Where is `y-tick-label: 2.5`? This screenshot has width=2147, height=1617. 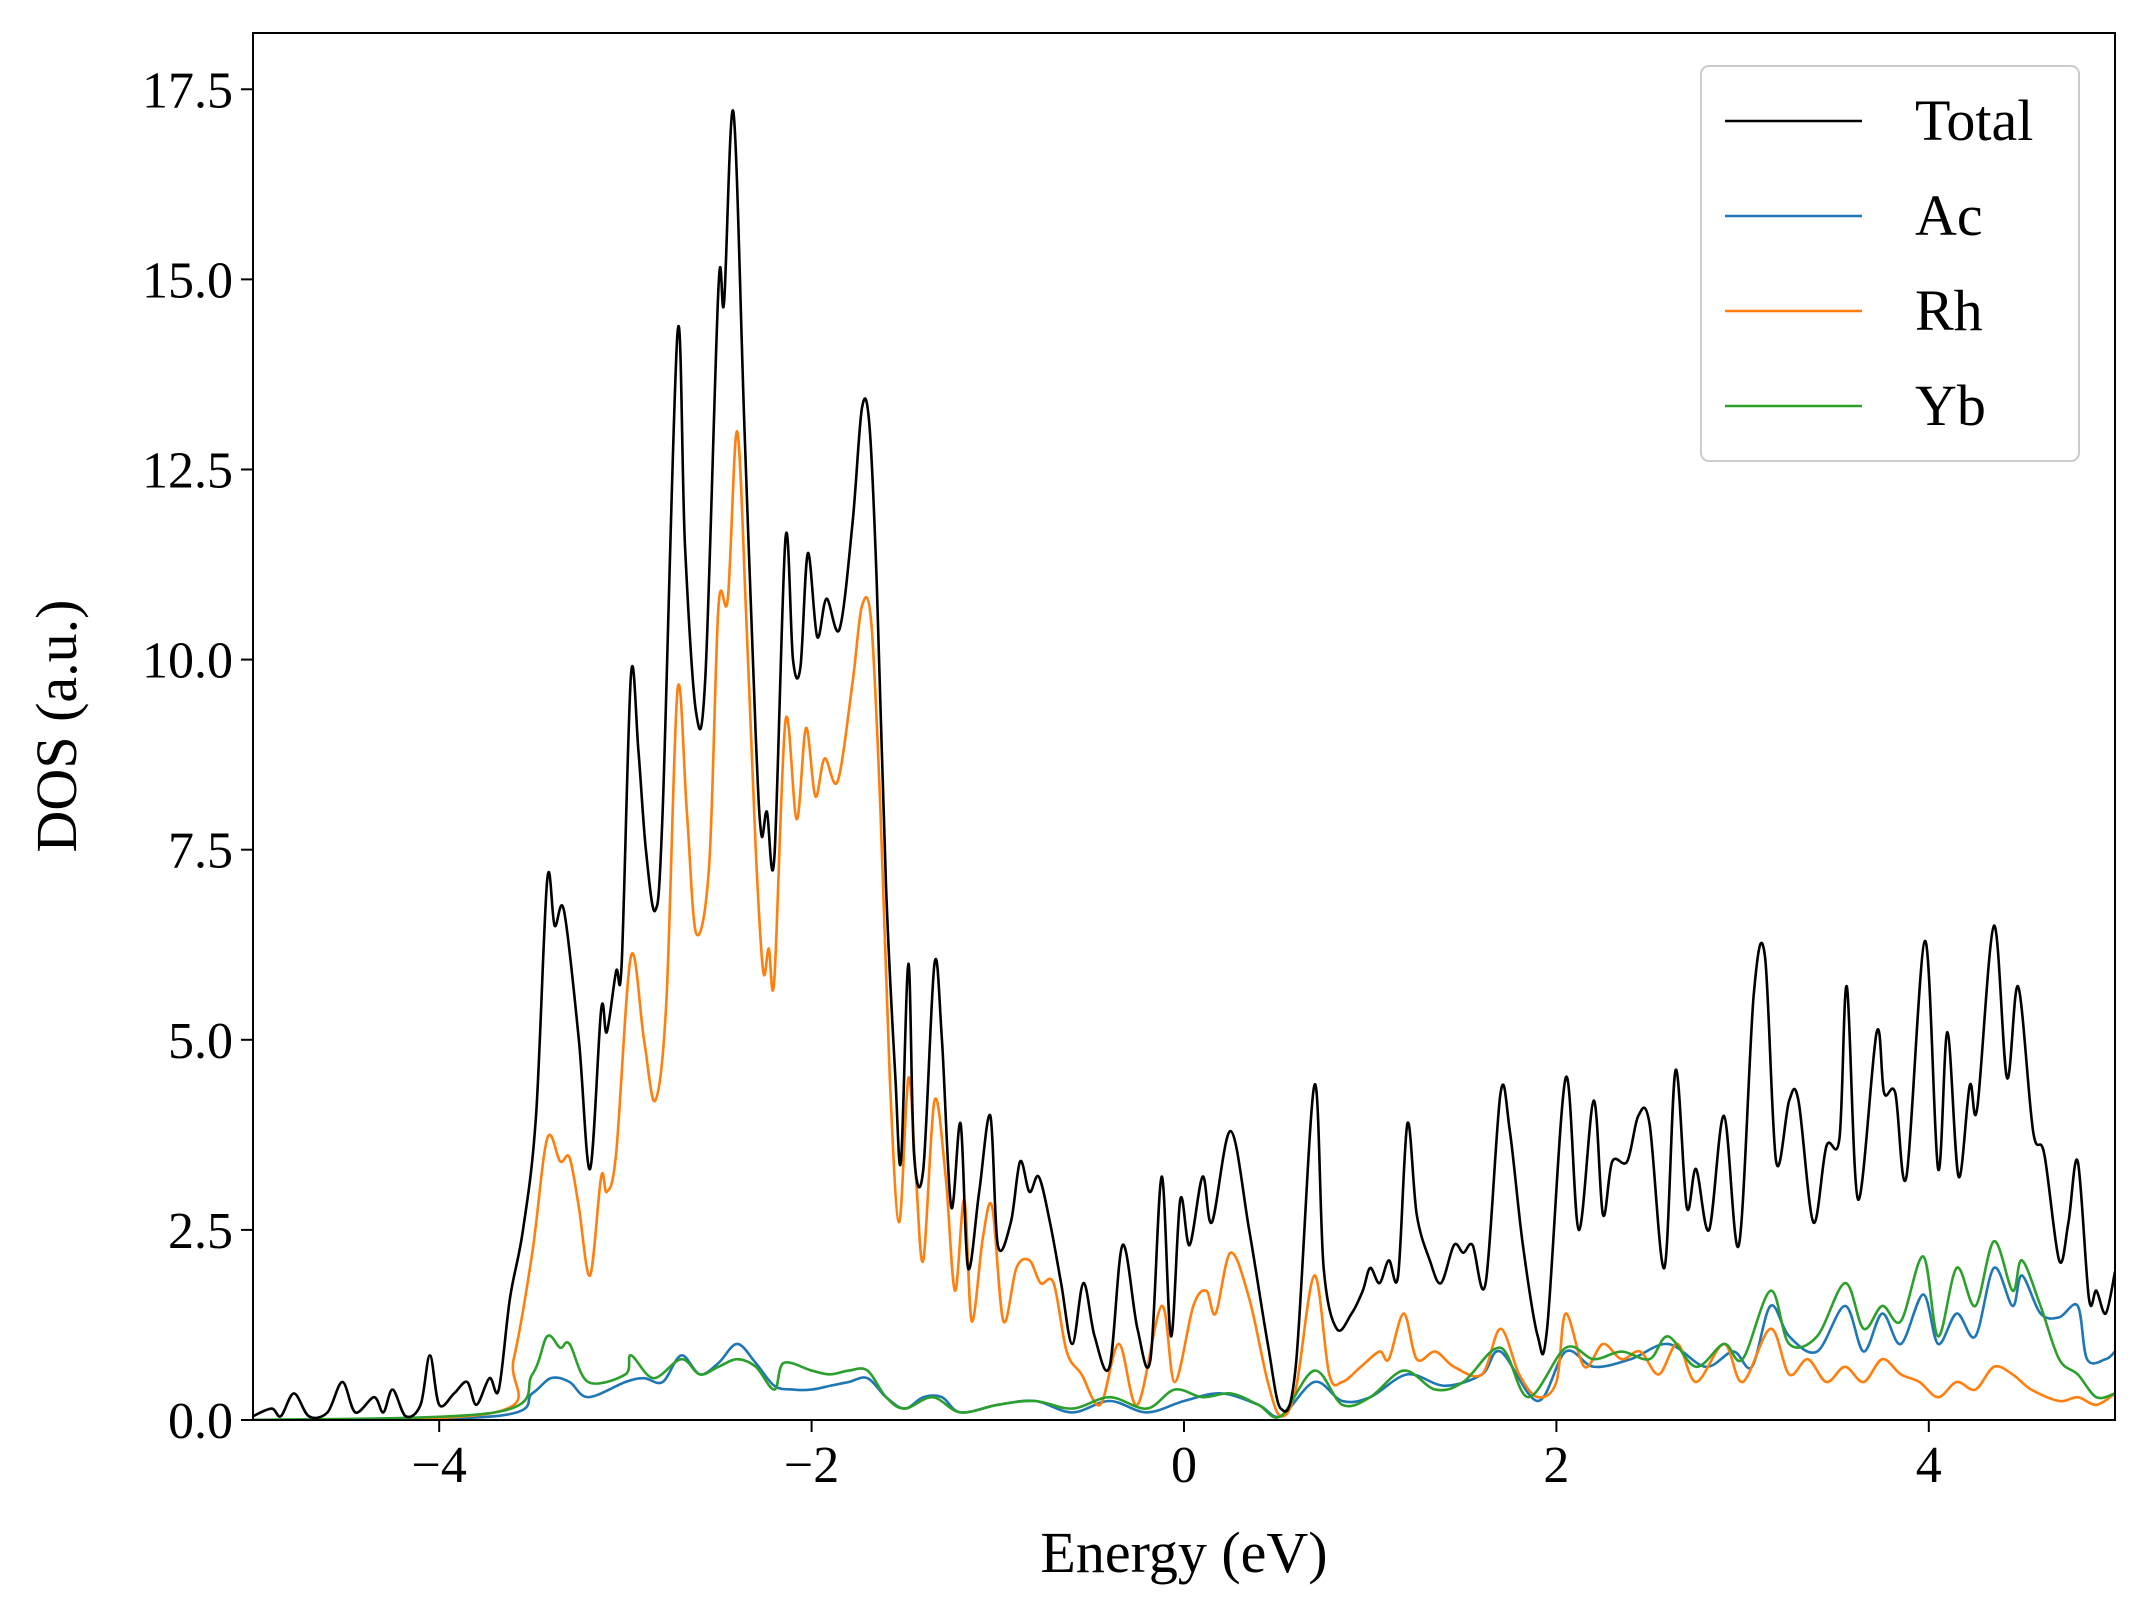 y-tick-label: 2.5 is located at coordinates (200, 1231).